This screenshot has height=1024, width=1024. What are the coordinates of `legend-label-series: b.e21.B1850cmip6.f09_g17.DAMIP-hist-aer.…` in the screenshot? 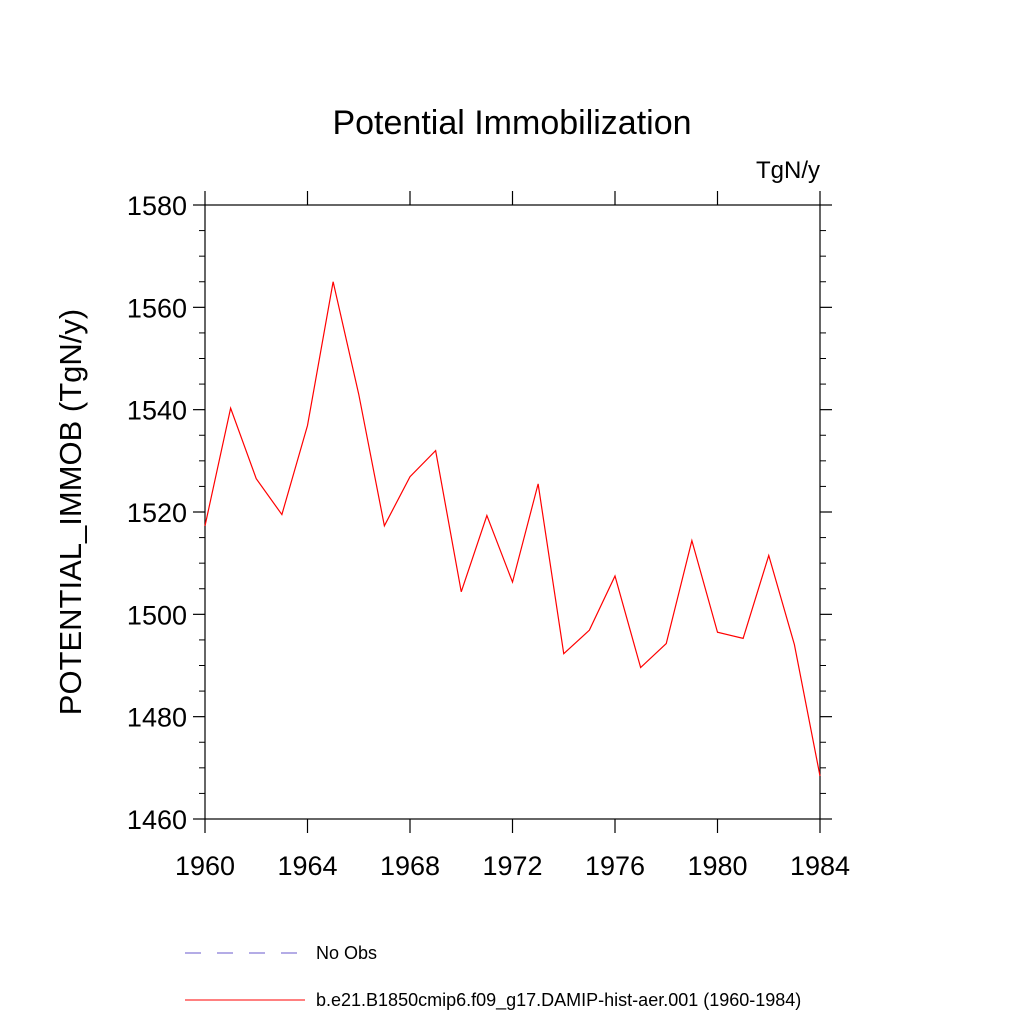 It's located at (558, 1000).